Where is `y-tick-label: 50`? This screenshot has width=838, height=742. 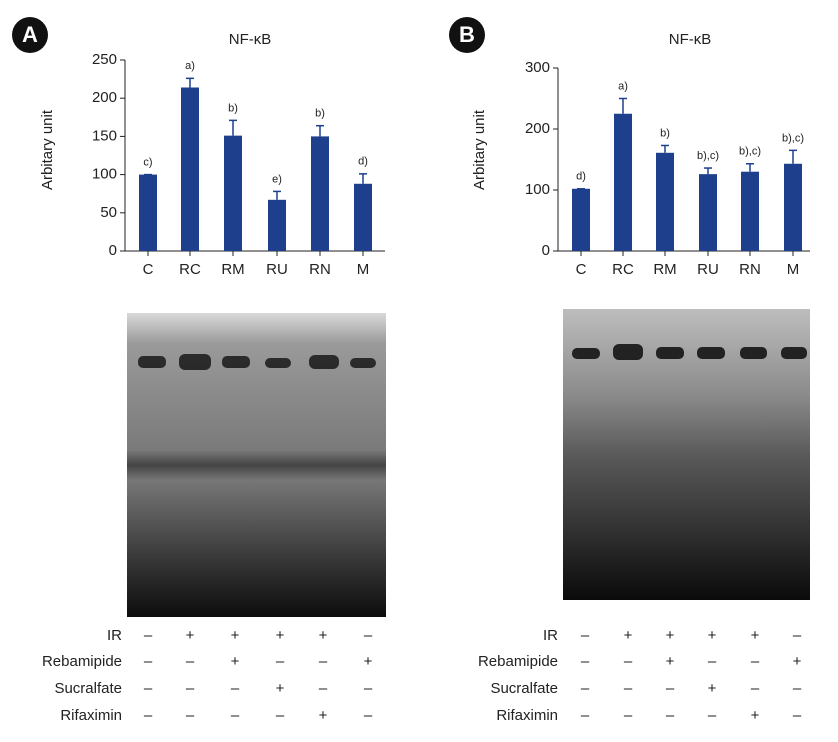 y-tick-label: 50 is located at coordinates (108, 212).